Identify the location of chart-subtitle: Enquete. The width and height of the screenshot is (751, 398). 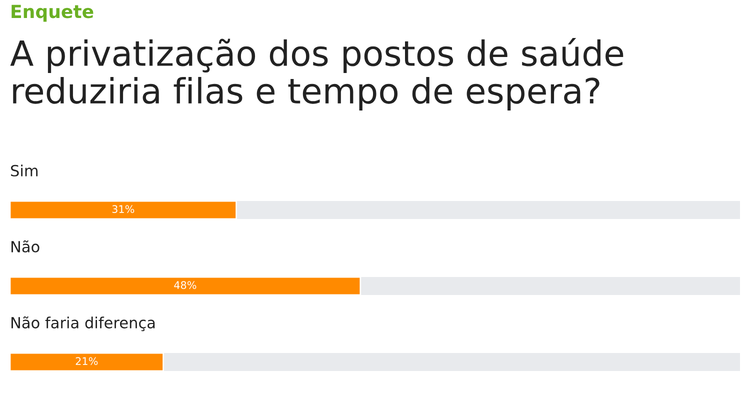
(53, 13).